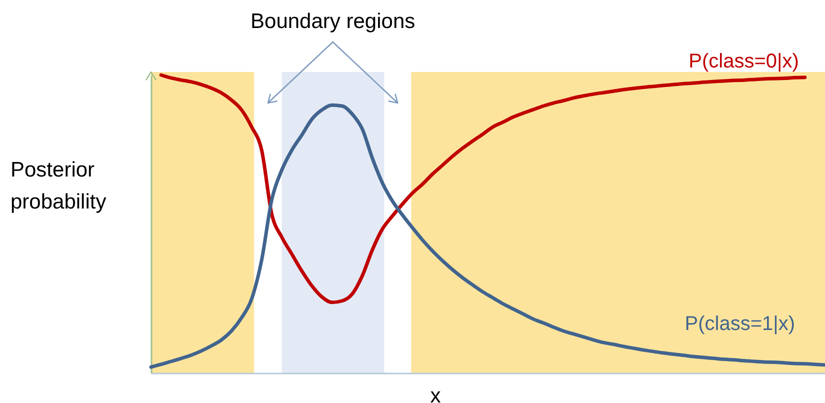  I want to click on series-label: P(class=0|x), so click(743, 61).